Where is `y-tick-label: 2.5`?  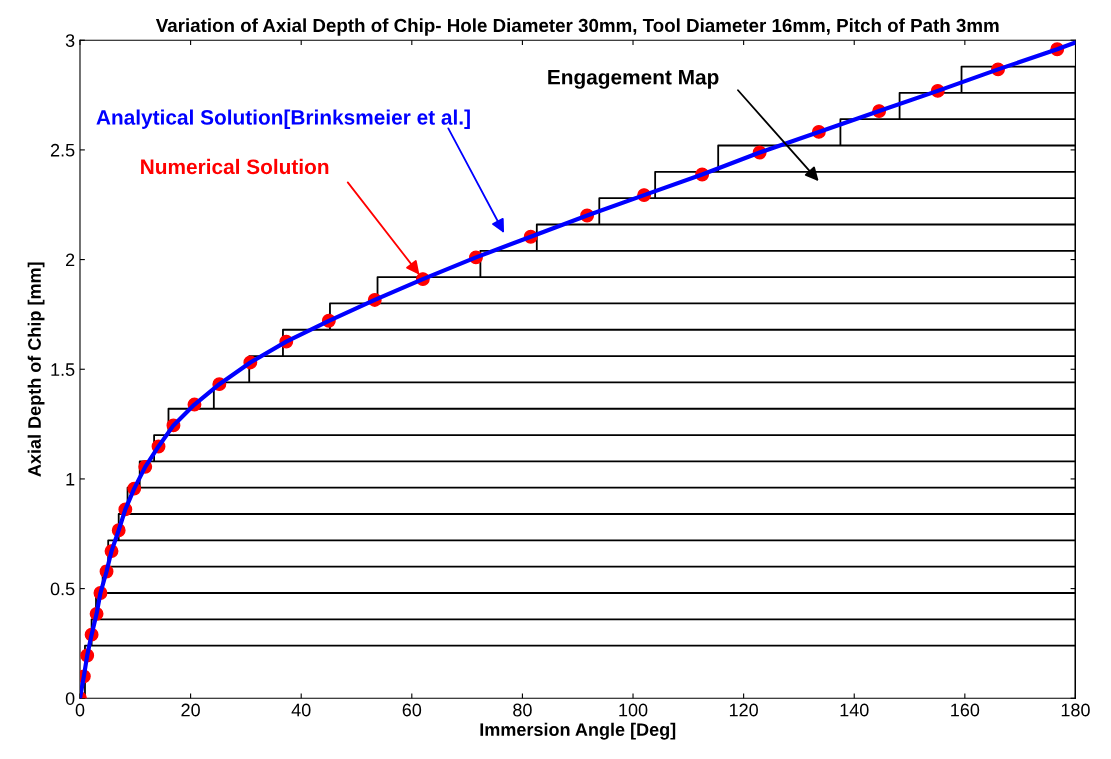 y-tick-label: 2.5 is located at coordinates (62, 150).